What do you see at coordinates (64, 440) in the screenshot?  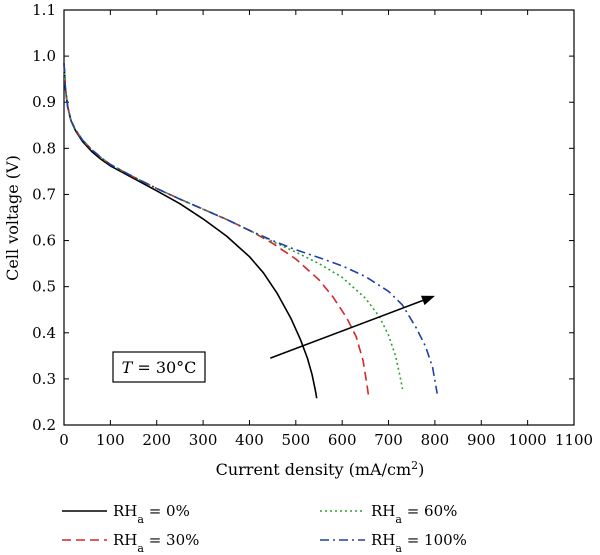 I see `x-tick-label: 0` at bounding box center [64, 440].